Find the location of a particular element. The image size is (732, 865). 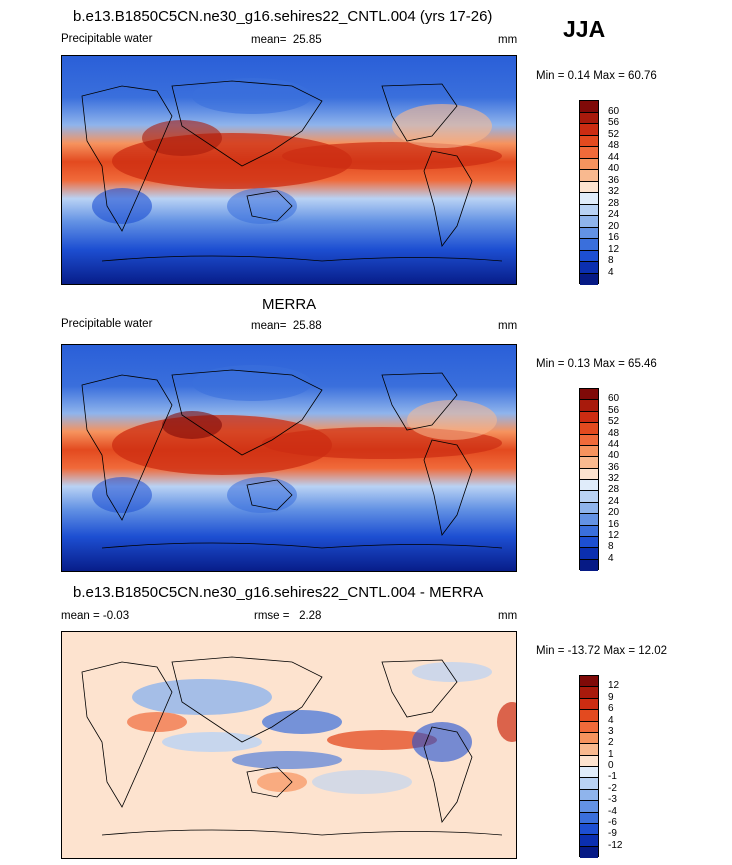

units-label-obs: mm is located at coordinates (508, 326).